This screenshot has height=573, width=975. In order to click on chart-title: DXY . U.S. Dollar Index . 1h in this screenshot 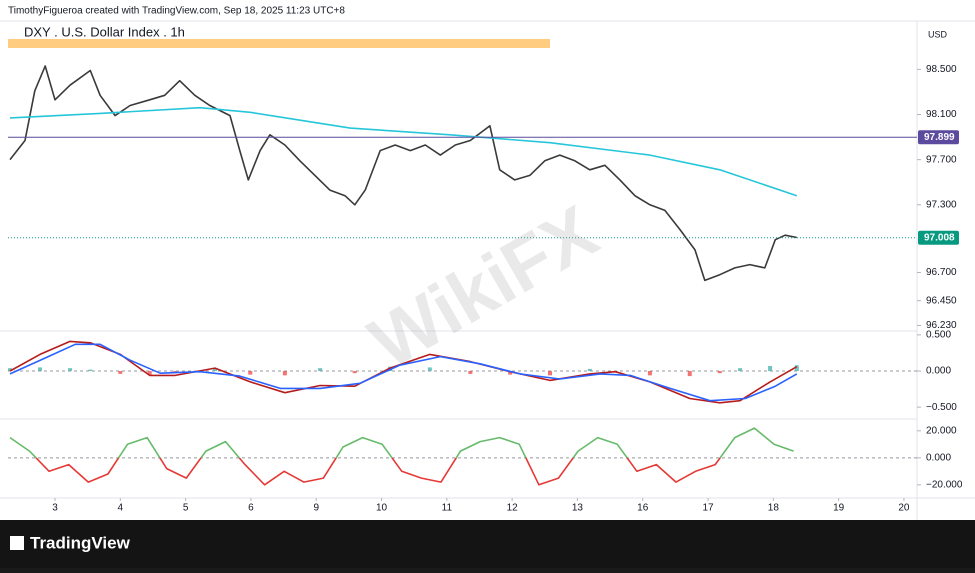, I will do `click(104, 31)`.